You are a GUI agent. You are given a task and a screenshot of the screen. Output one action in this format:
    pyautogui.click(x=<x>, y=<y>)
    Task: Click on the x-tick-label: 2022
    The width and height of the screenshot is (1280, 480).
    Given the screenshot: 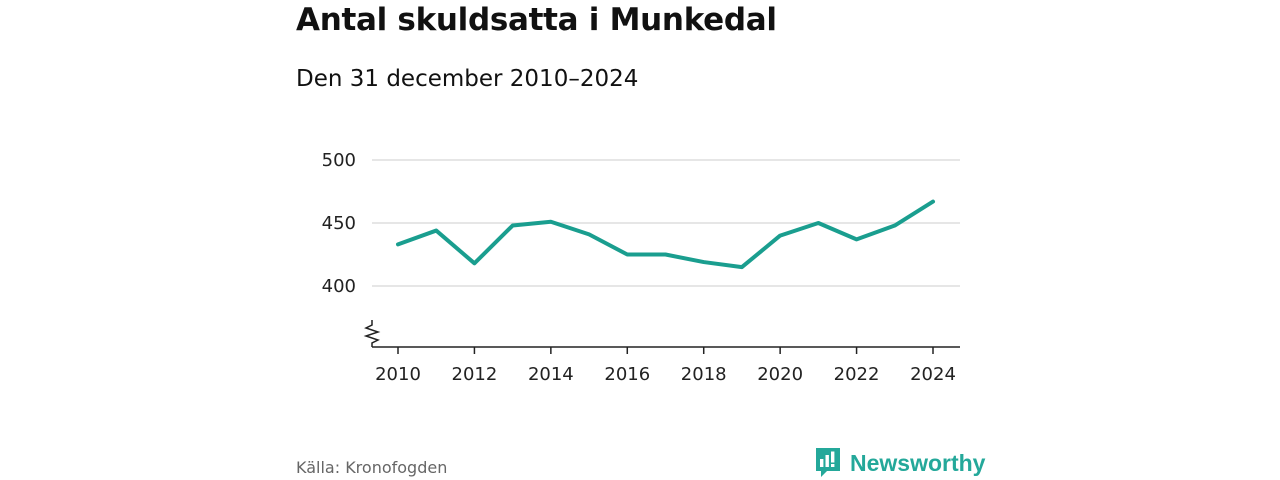 What is the action you would take?
    pyautogui.click(x=857, y=374)
    